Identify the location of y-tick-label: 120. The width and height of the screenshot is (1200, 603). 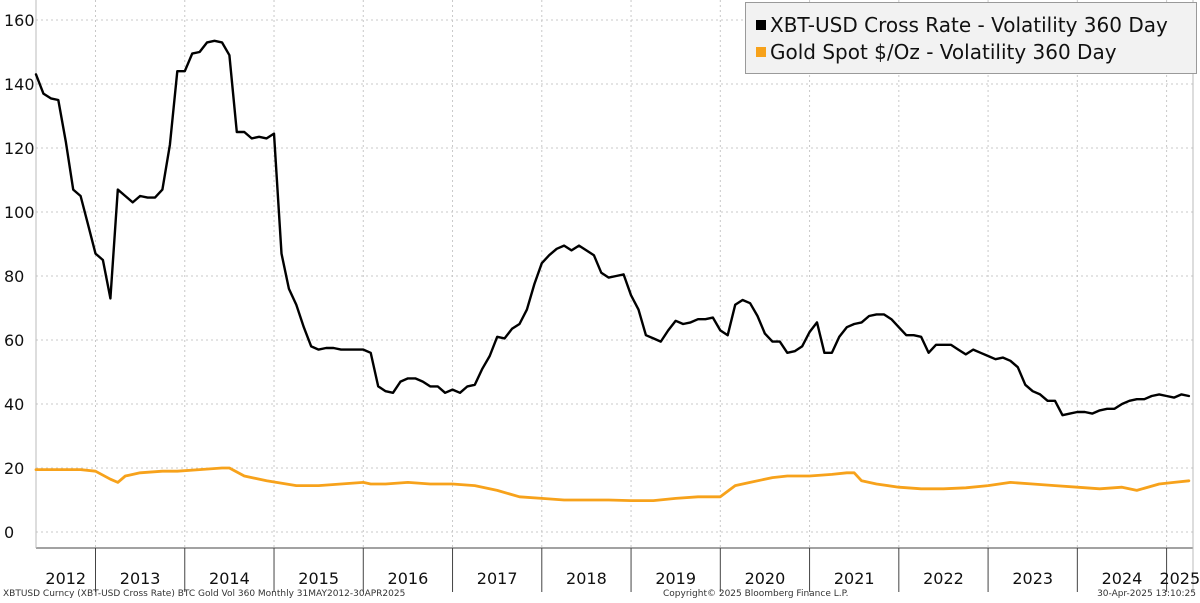
(19, 148).